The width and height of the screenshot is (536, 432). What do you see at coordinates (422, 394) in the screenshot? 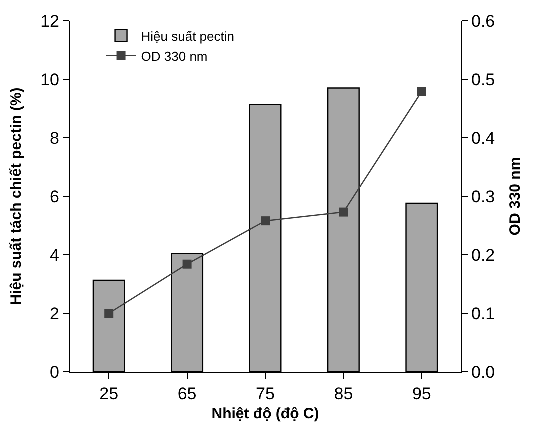
I see `x-tick-label: 95` at bounding box center [422, 394].